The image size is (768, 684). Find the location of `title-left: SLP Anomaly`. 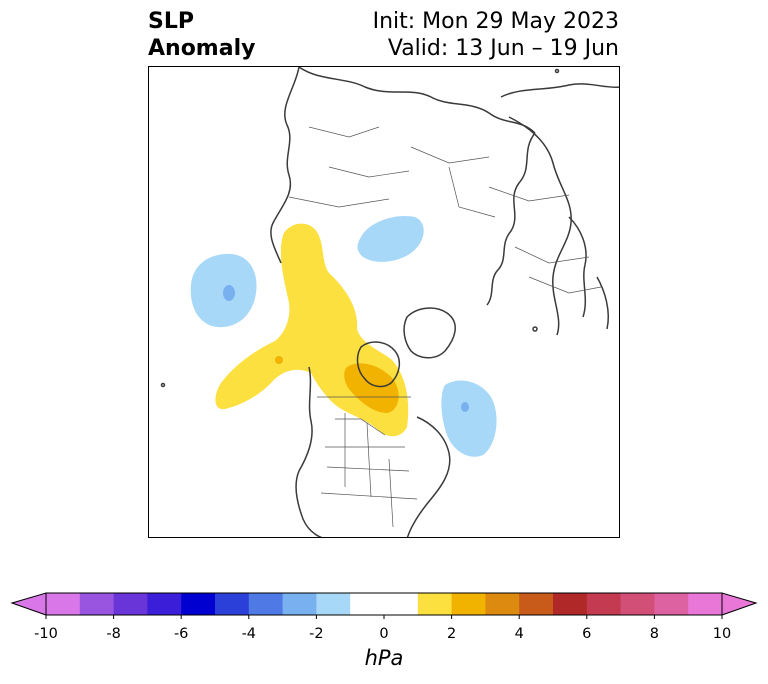

title-left: SLP Anomaly is located at coordinates (201, 35).